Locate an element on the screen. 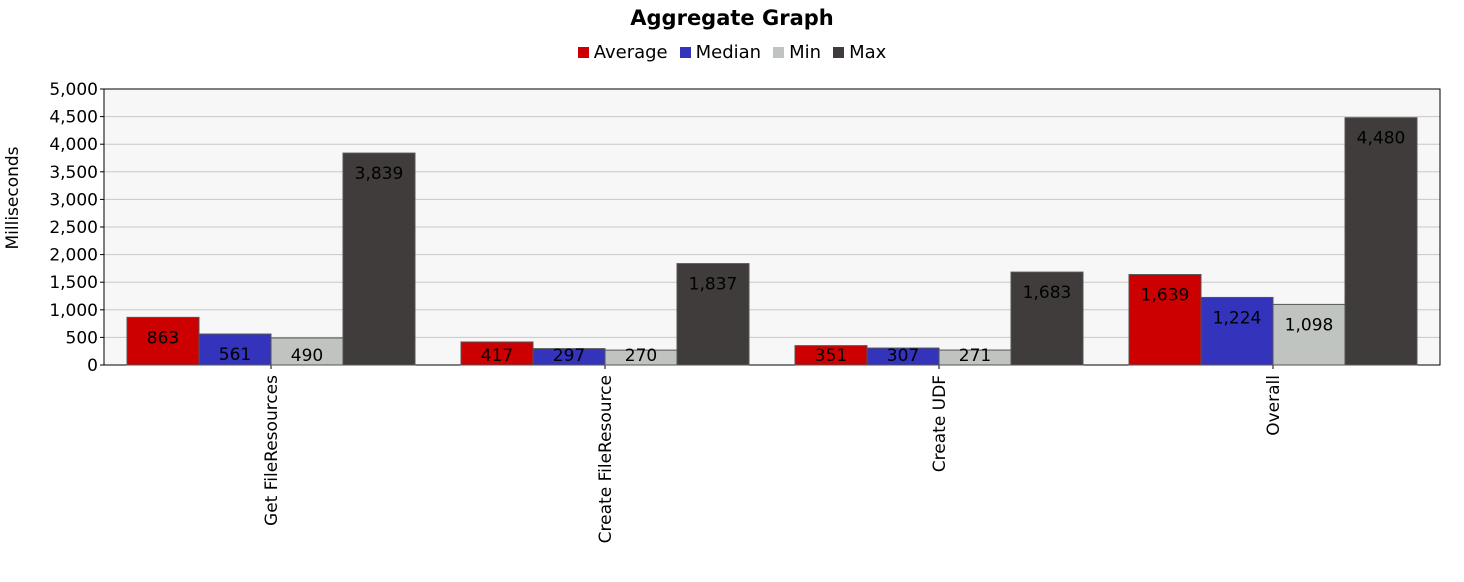 Image resolution: width=1464 pixels, height=582 pixels. y-tick-label: 4,000 is located at coordinates (73, 145).